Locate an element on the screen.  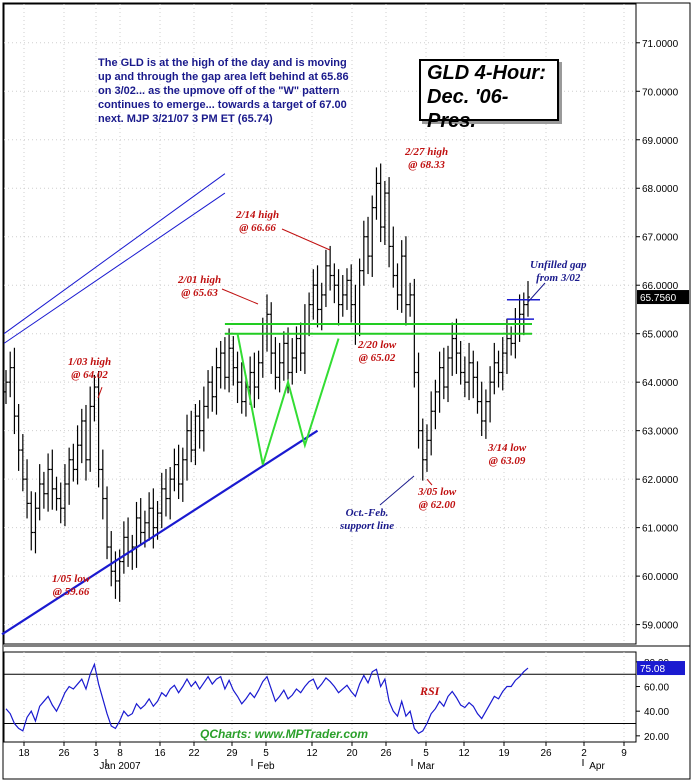
rsi-value-tag-label: 75.08 is located at coordinates (652, 669).